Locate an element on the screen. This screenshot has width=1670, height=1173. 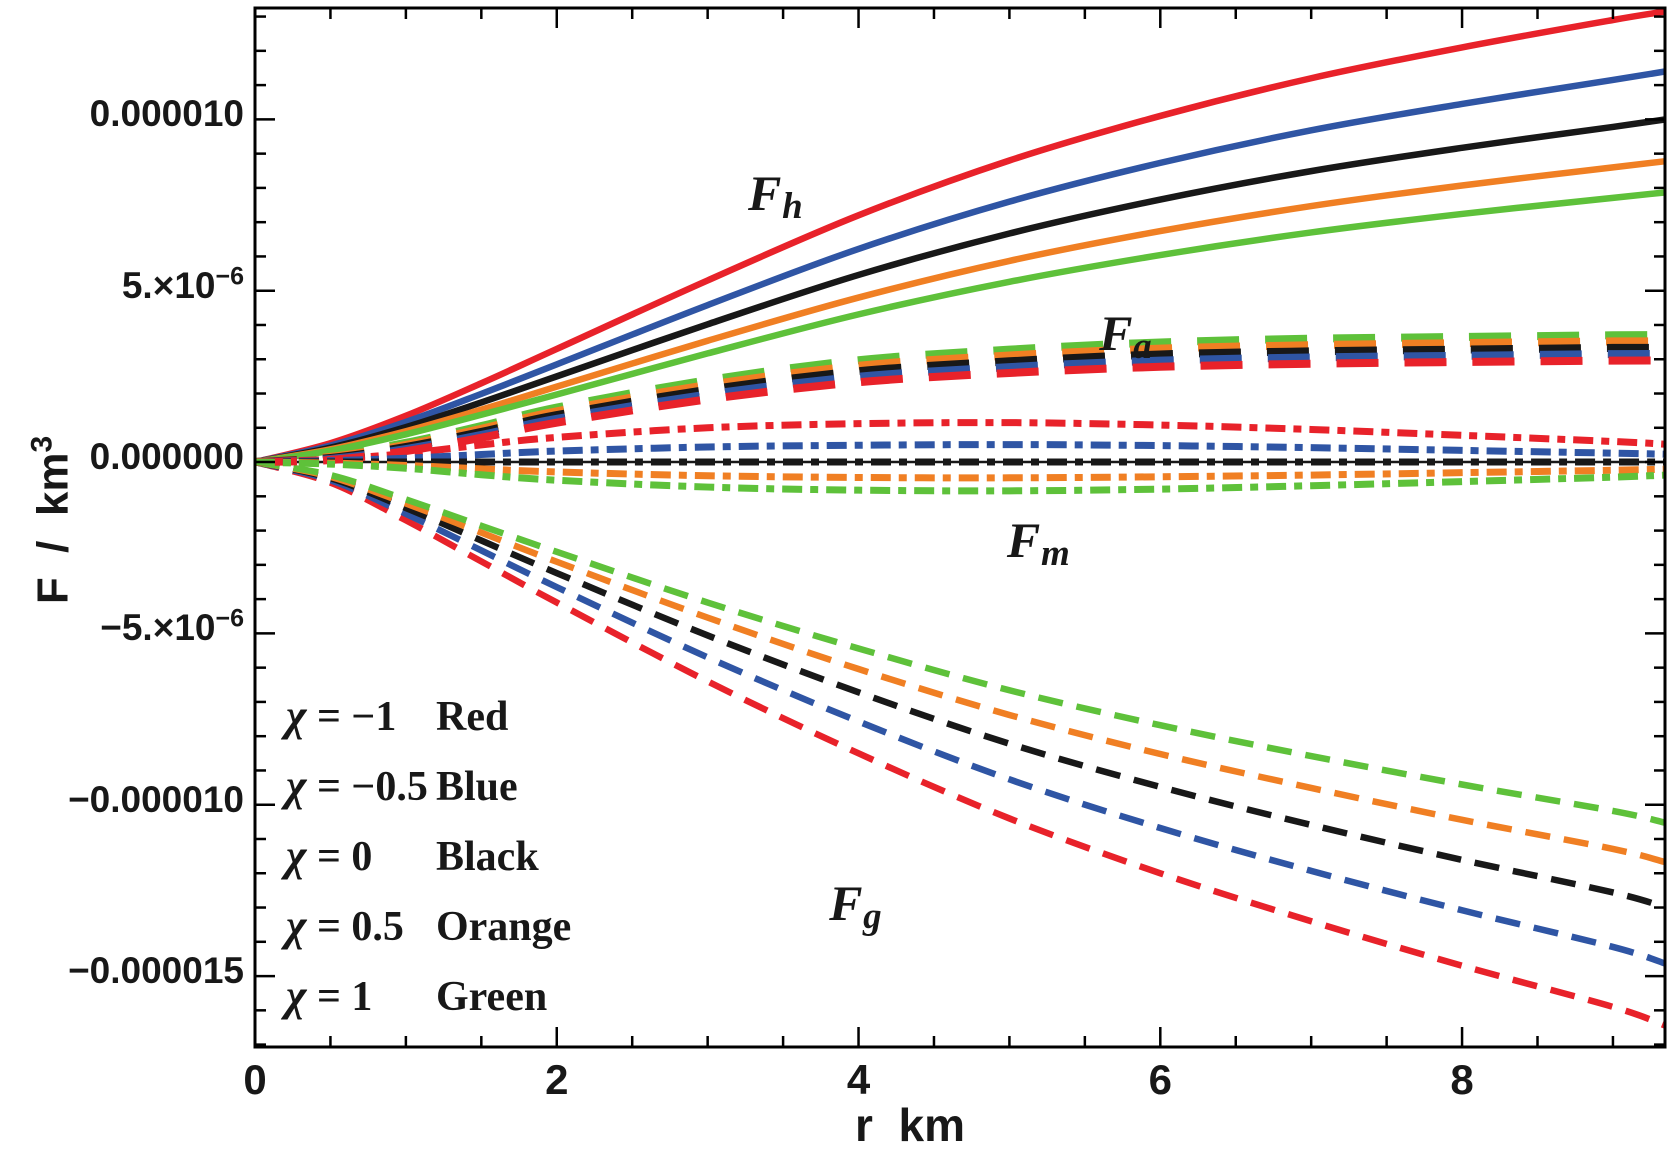
y-tick-label: −0.000015 is located at coordinates (130, 976).